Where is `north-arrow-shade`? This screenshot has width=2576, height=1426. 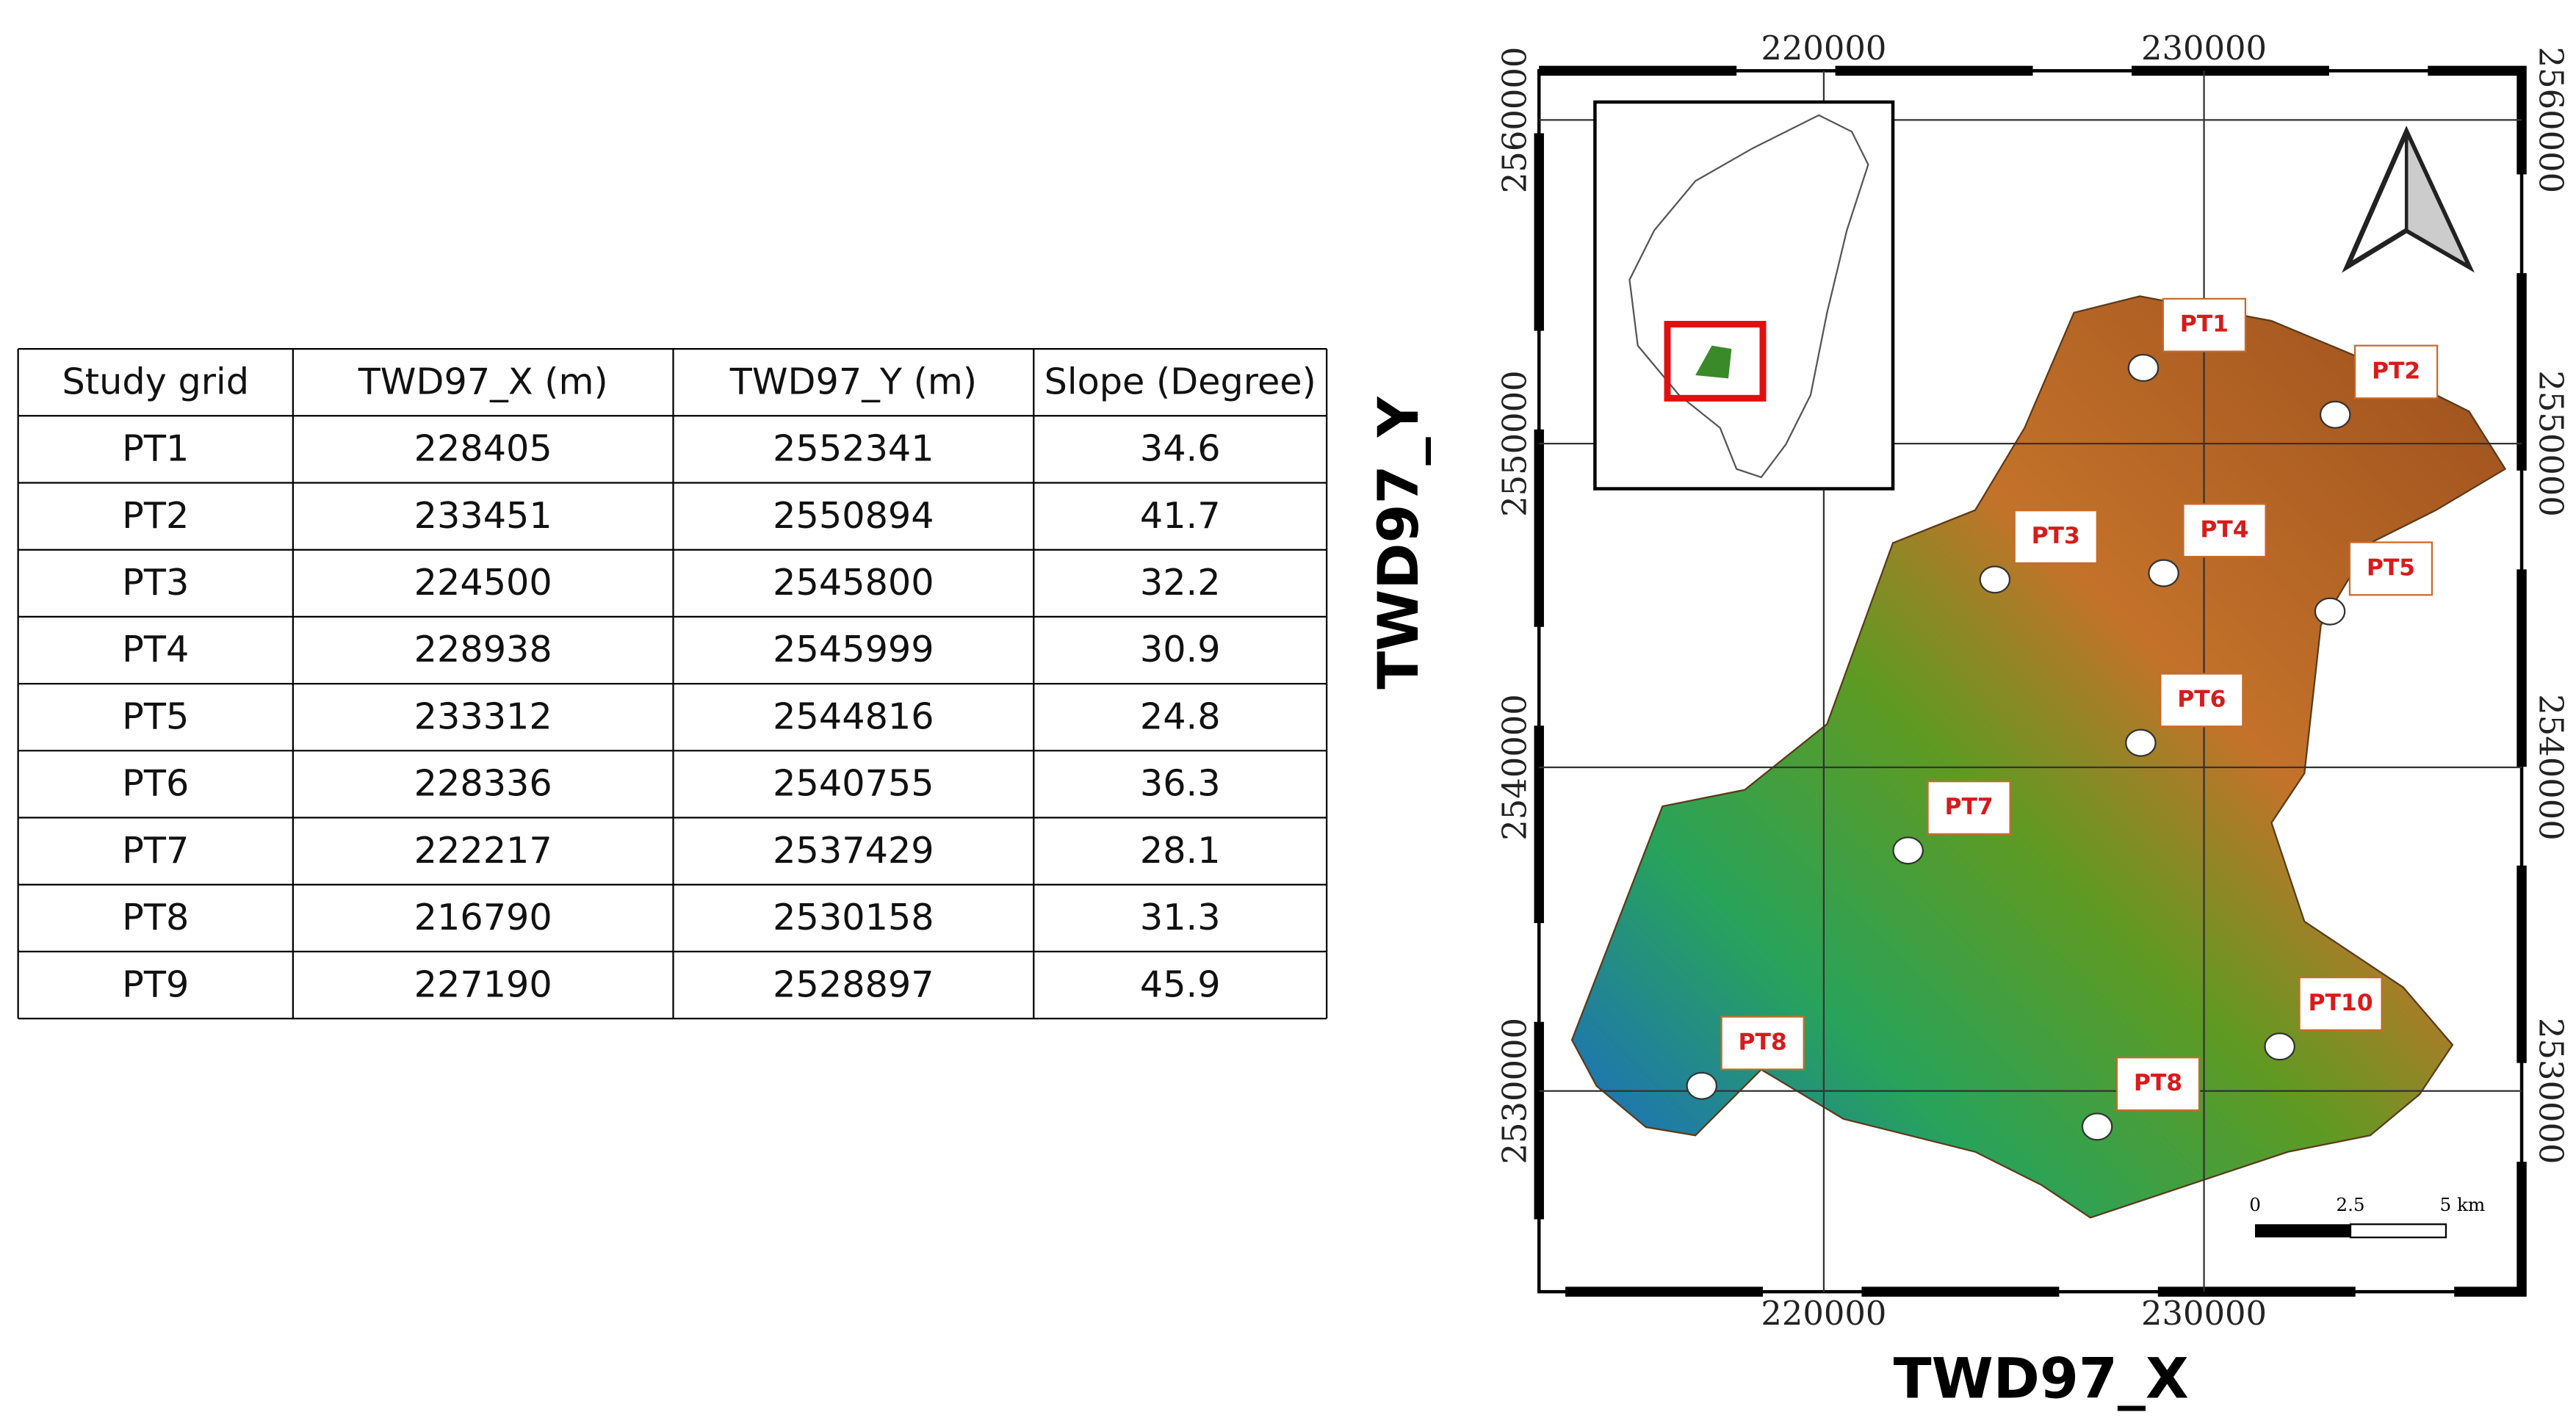 north-arrow-shade is located at coordinates (2438, 201).